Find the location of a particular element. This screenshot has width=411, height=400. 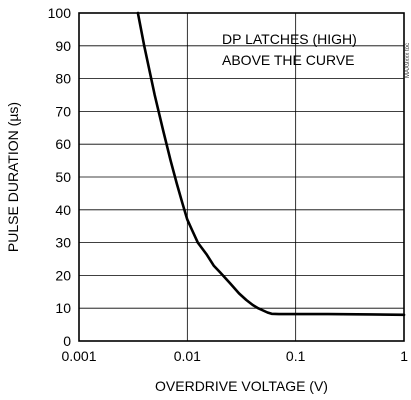

y-tick-label: 60 is located at coordinates (63, 144).